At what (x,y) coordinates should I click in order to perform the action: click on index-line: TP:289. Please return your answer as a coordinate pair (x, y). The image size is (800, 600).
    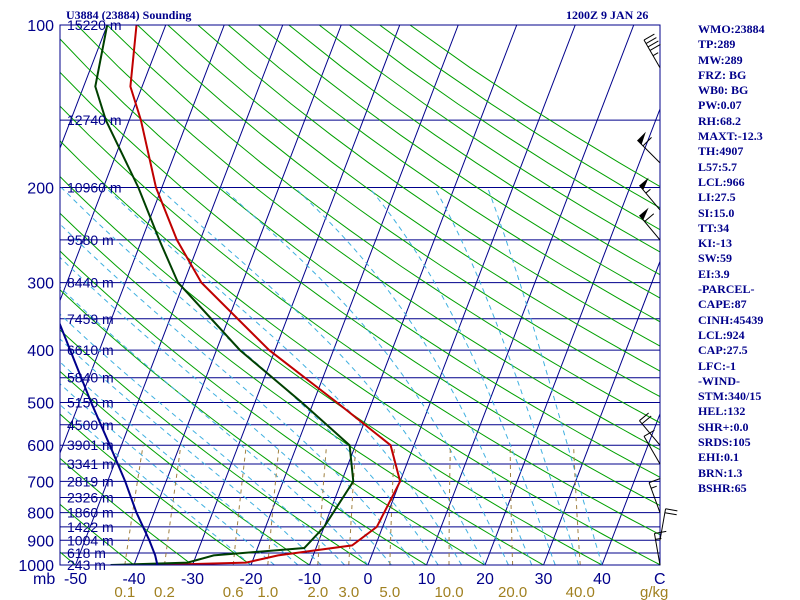
    Looking at the image, I should click on (717, 44).